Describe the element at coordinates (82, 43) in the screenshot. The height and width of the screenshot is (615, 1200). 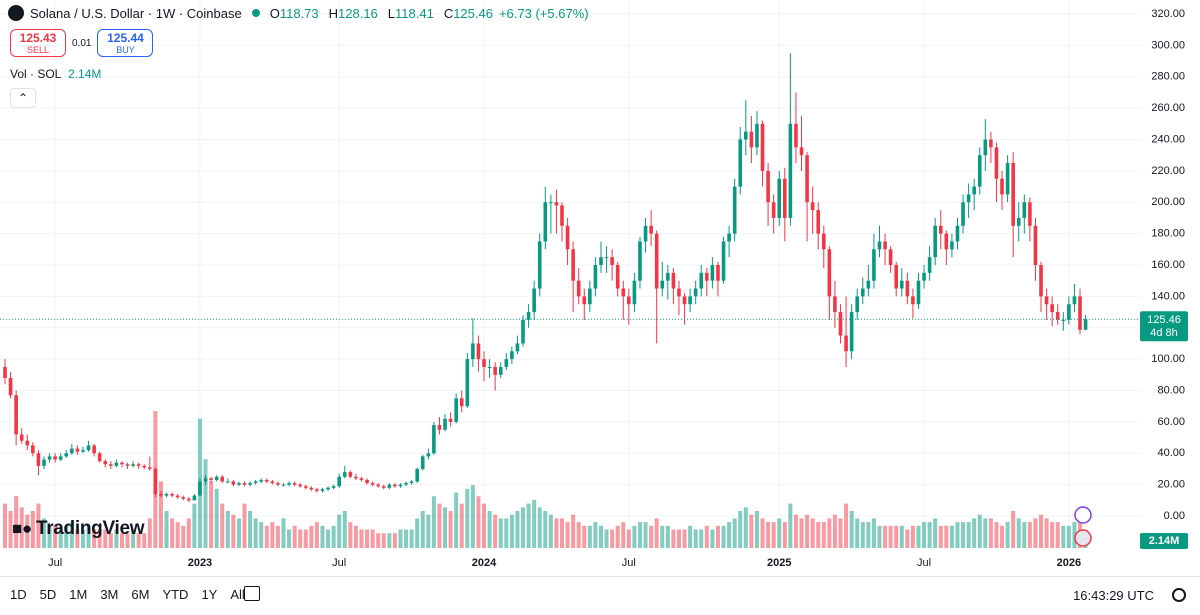
I see `spread: 0.01` at that location.